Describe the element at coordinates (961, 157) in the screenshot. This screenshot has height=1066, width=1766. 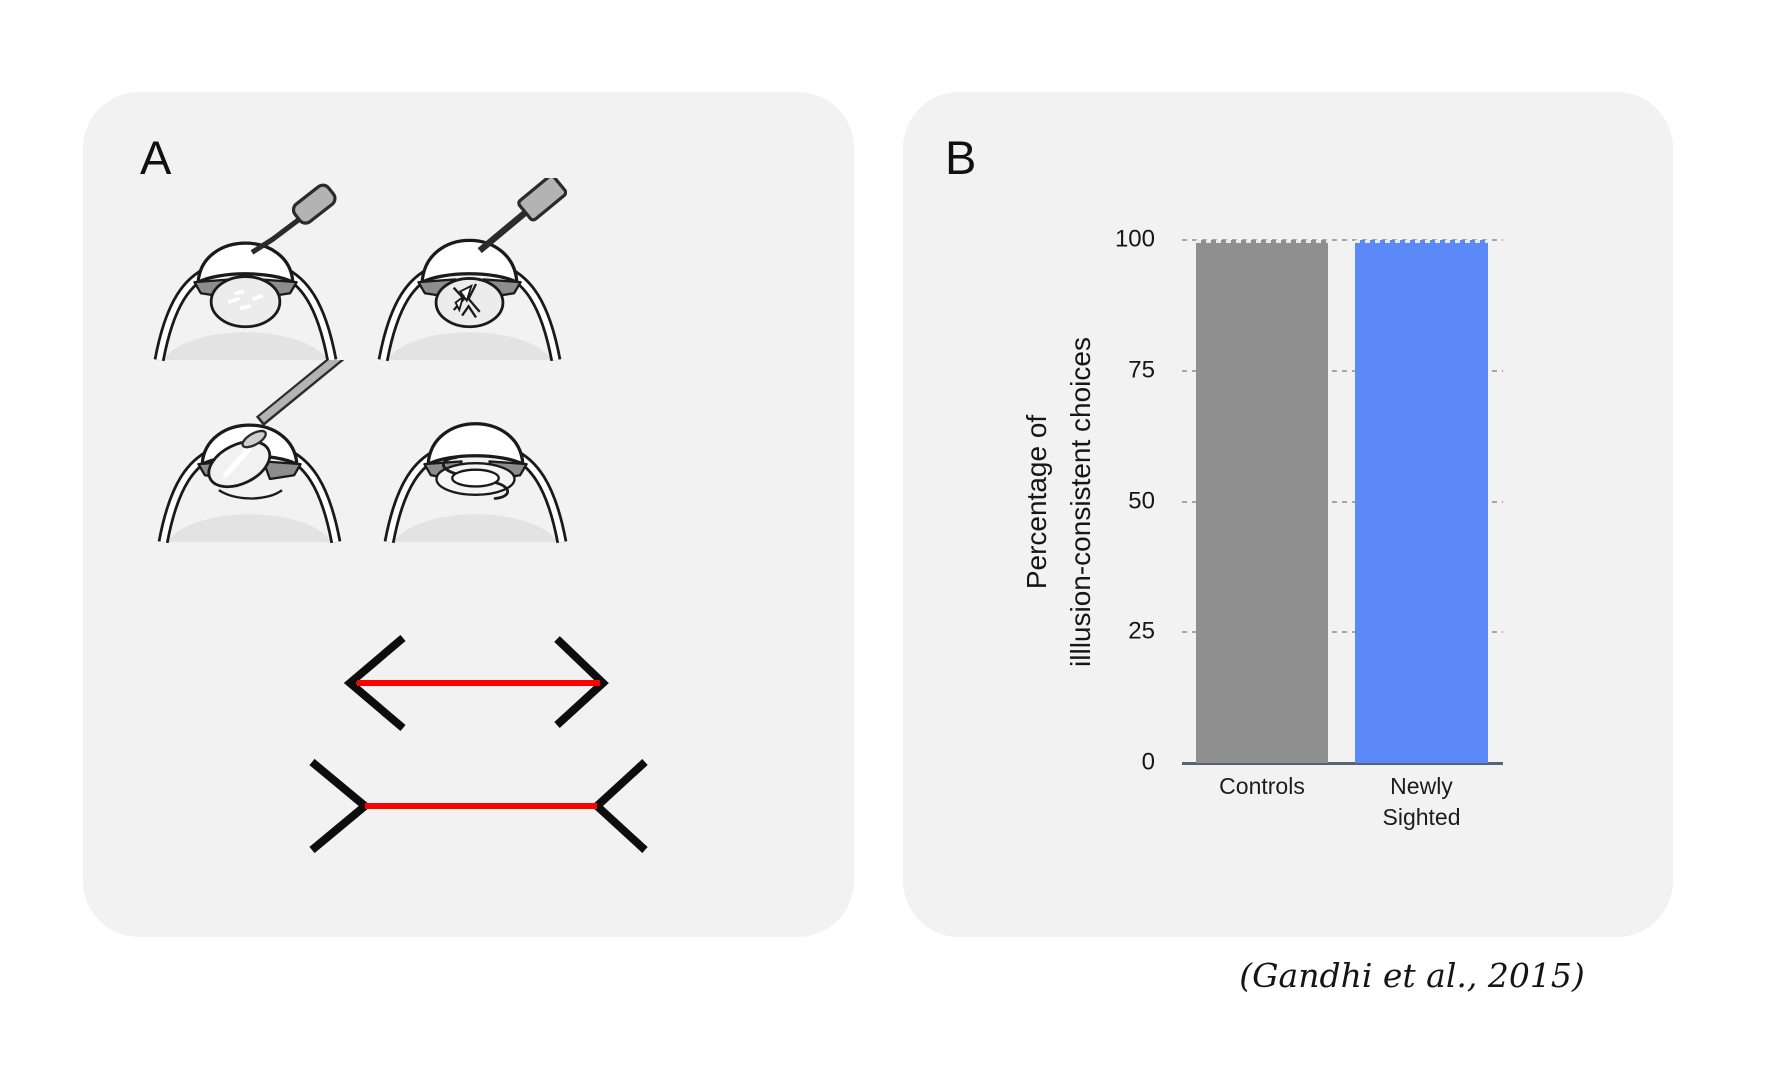
I see `panel-b-label: B` at that location.